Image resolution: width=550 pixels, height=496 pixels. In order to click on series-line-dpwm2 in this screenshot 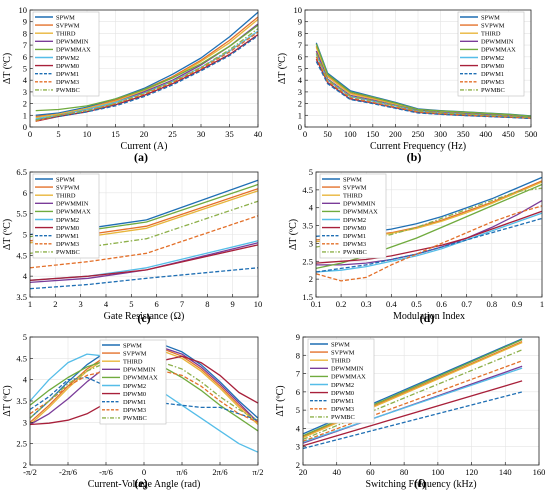, I will do `click(429, 242)`.